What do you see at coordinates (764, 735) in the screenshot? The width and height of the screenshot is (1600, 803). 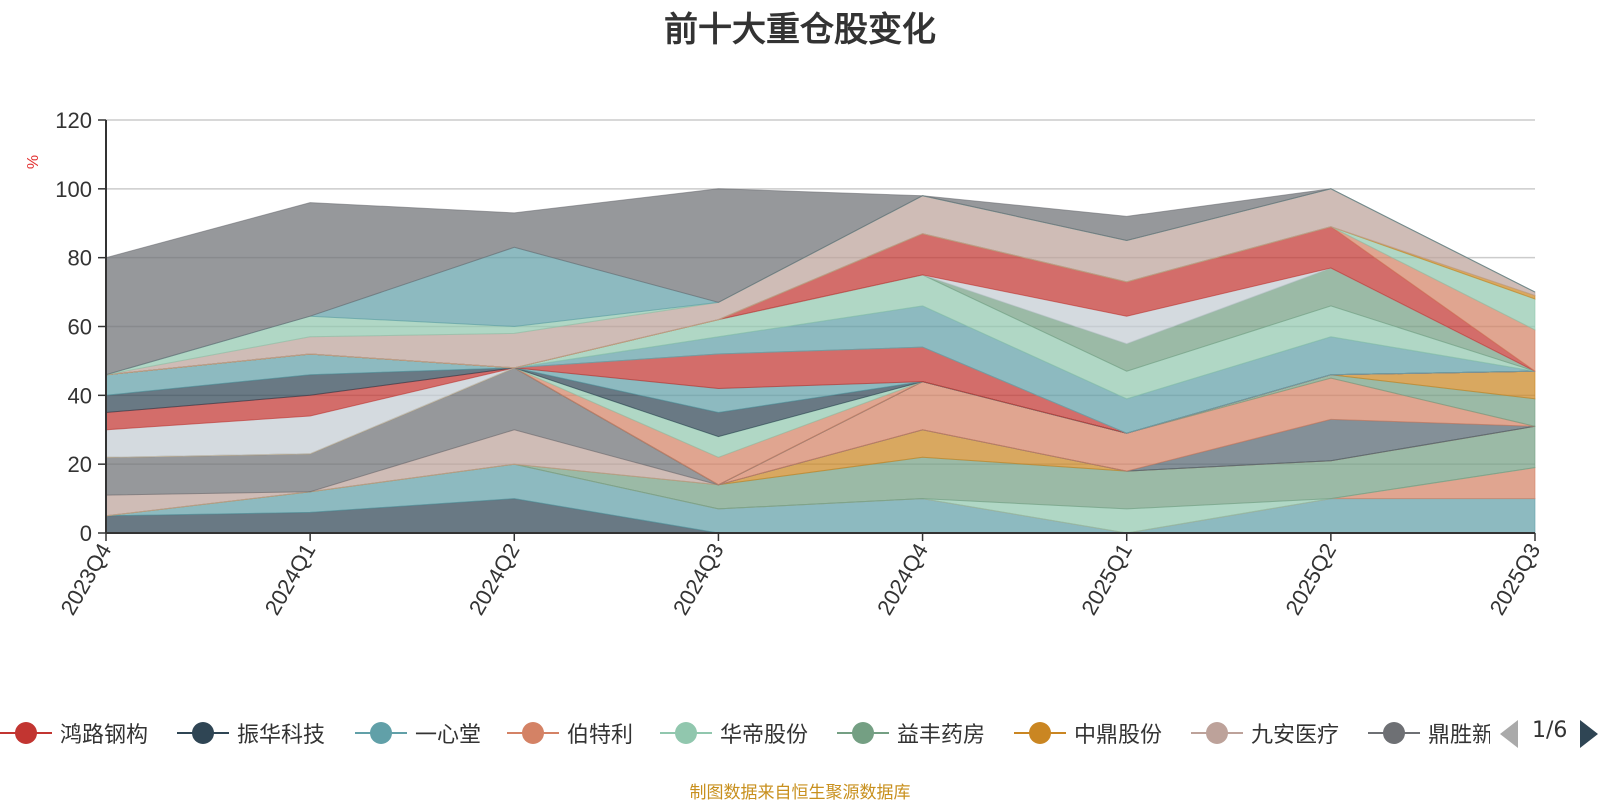 I see `legend-label: 华帝股份` at bounding box center [764, 735].